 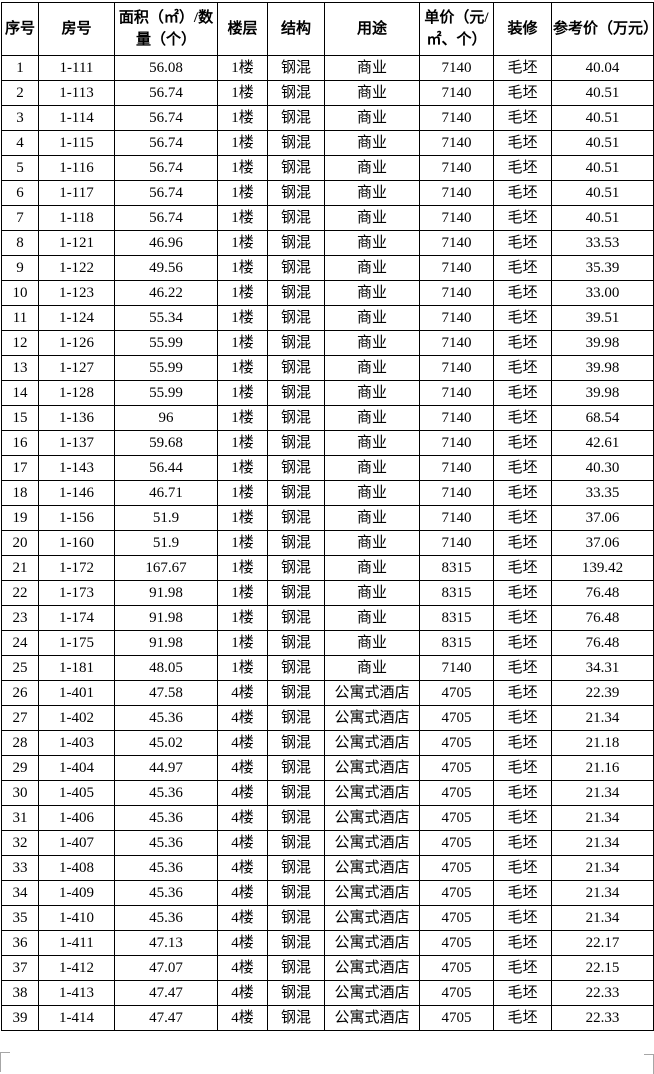 What do you see at coordinates (76, 643) in the screenshot?
I see `cell-room-number: 1-175` at bounding box center [76, 643].